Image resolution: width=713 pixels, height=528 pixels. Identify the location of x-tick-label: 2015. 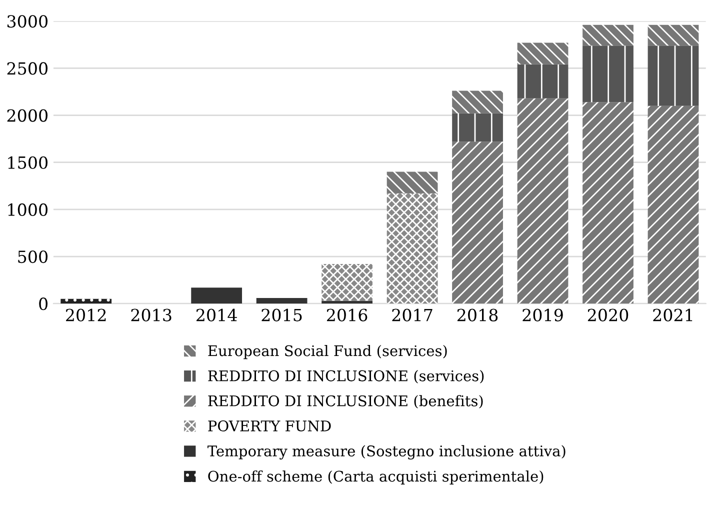
(282, 315).